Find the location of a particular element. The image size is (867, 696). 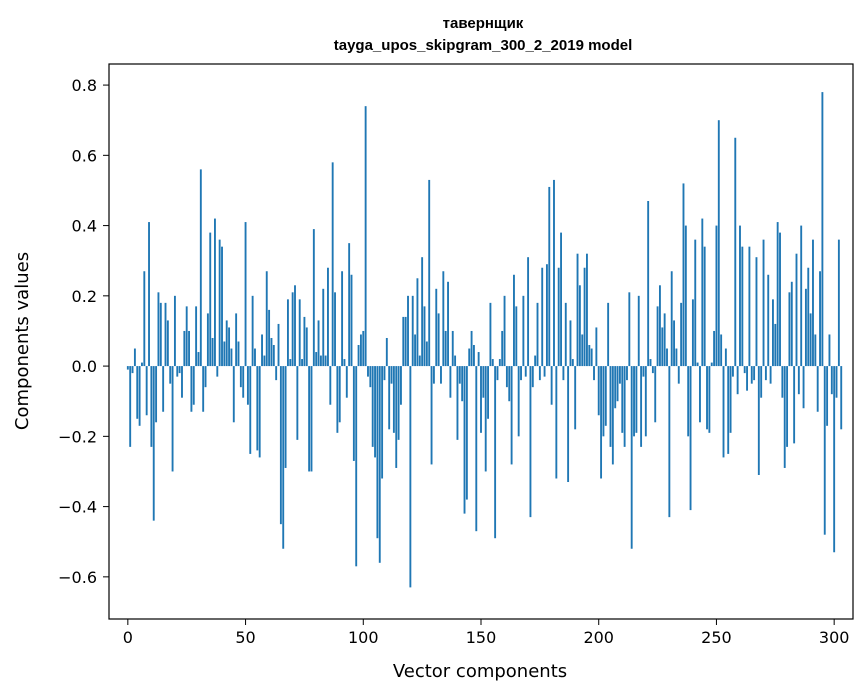

y-tick-label: 0.2 is located at coordinates (84, 296).